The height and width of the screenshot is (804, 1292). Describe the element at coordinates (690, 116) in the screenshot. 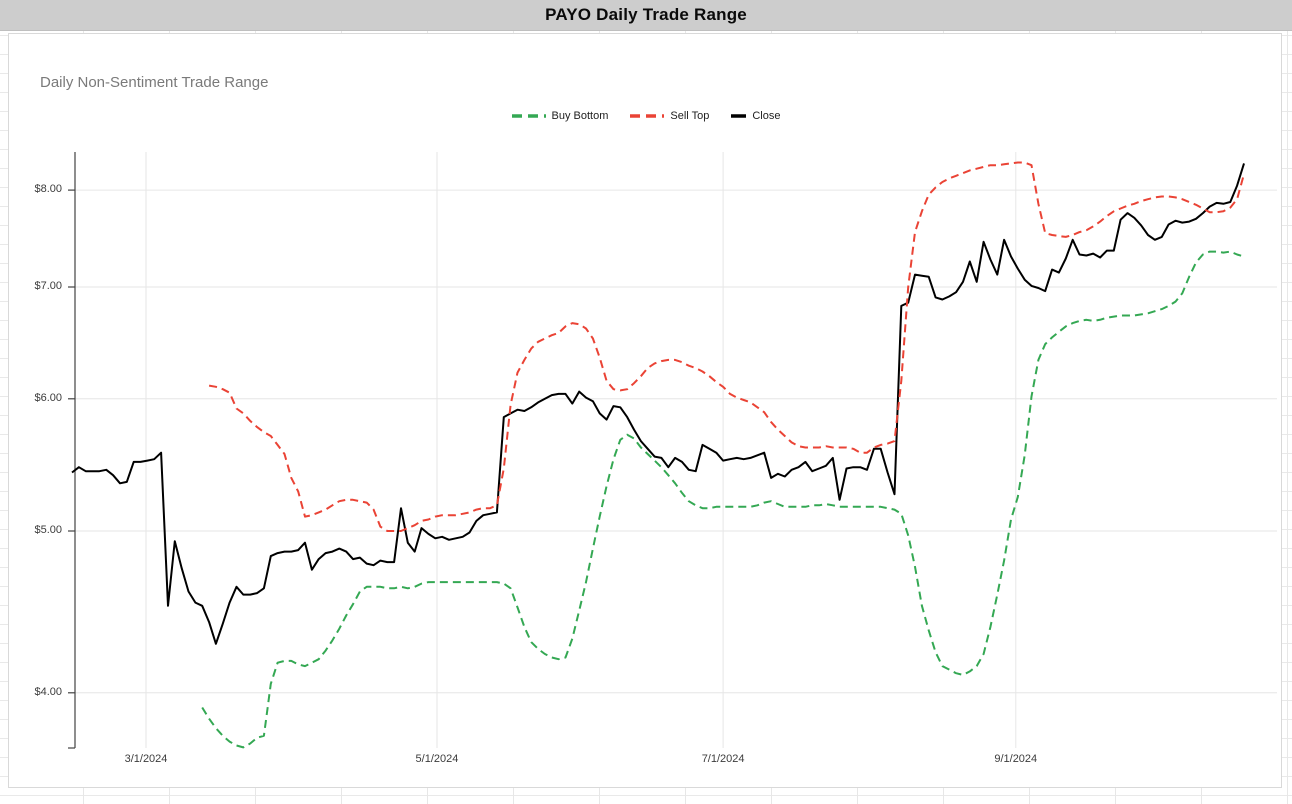

I see `legend-label: Sell Top` at that location.